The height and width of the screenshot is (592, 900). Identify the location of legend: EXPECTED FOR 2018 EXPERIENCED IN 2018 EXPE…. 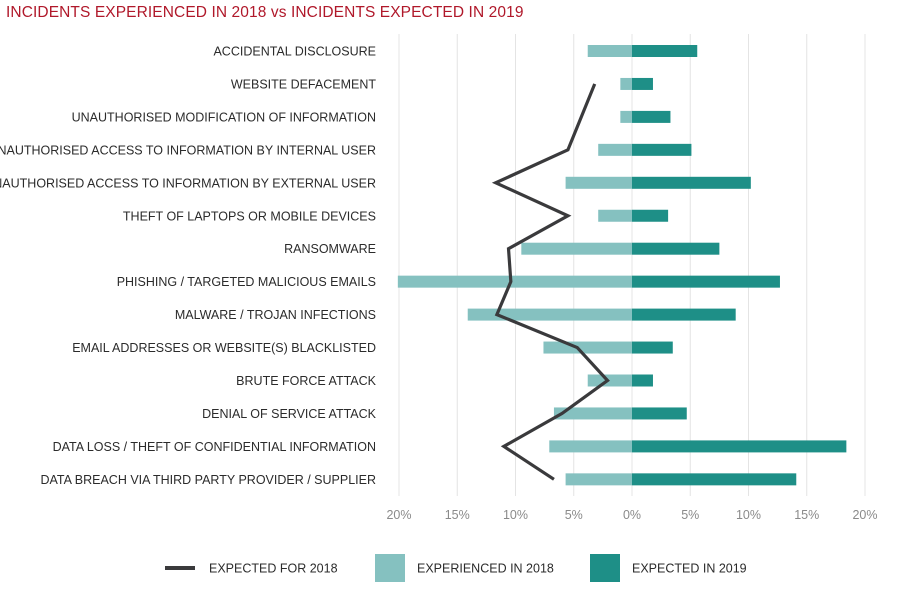
(456, 568).